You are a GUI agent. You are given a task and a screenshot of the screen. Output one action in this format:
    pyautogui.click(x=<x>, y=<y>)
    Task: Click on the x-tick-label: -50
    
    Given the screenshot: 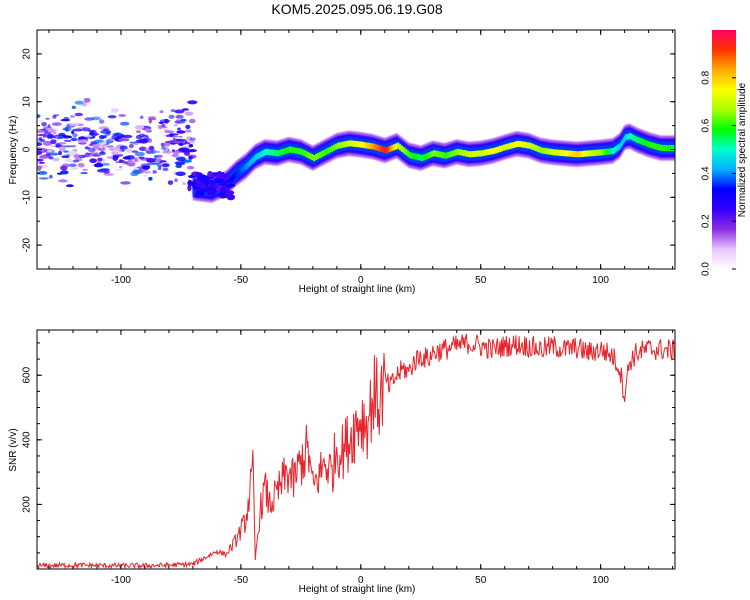 What is the action you would take?
    pyautogui.click(x=241, y=580)
    